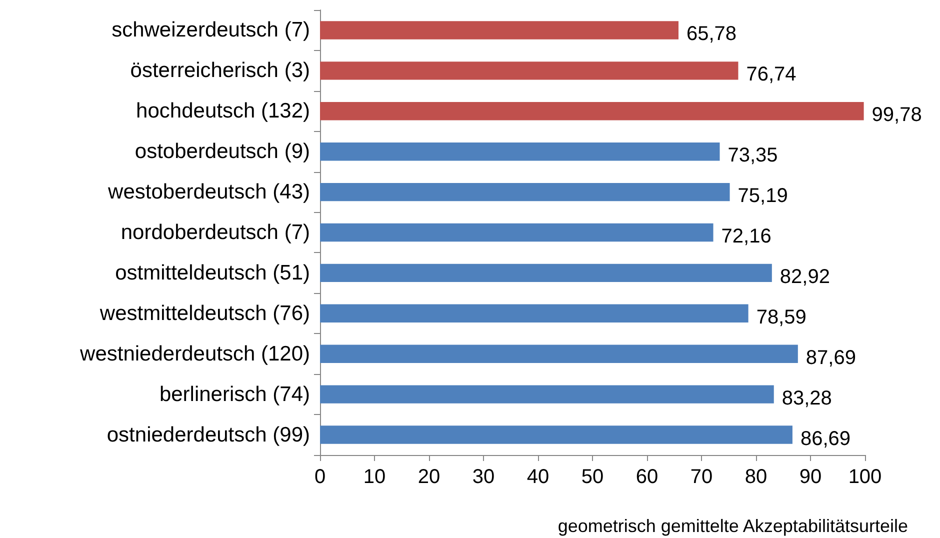 The height and width of the screenshot is (538, 940). I want to click on x-tick-label: 40, so click(538, 477).